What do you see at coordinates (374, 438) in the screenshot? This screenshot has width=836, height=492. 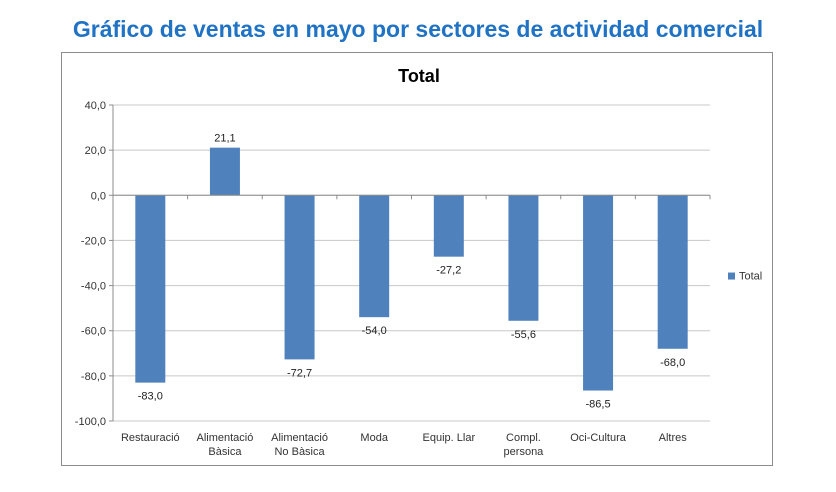 I see `x-tick-label: Moda` at bounding box center [374, 438].